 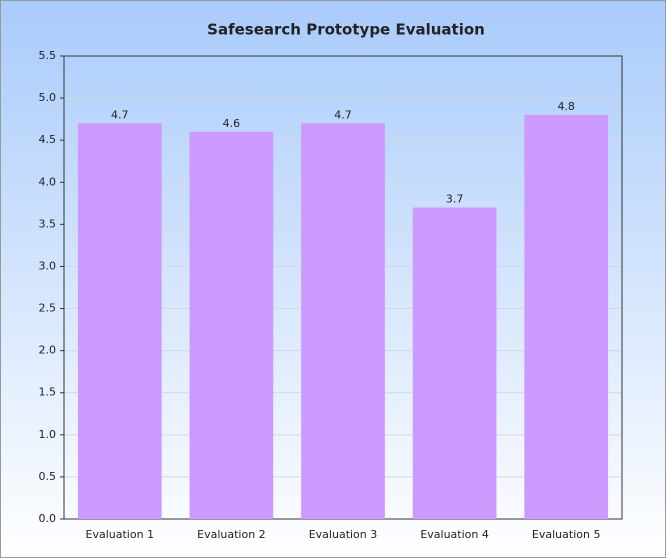 What do you see at coordinates (231, 534) in the screenshot?
I see `x-tick-label: Evaluation 2` at bounding box center [231, 534].